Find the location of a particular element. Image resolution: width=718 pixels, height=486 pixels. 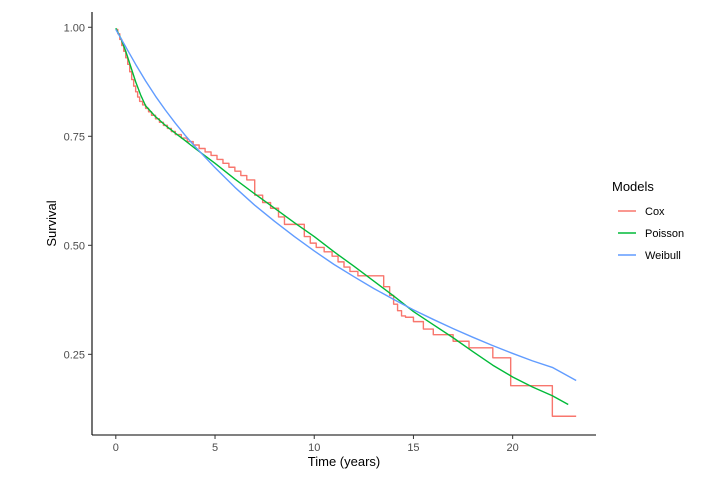

y-tick-label: 1.00 is located at coordinates (74, 28).